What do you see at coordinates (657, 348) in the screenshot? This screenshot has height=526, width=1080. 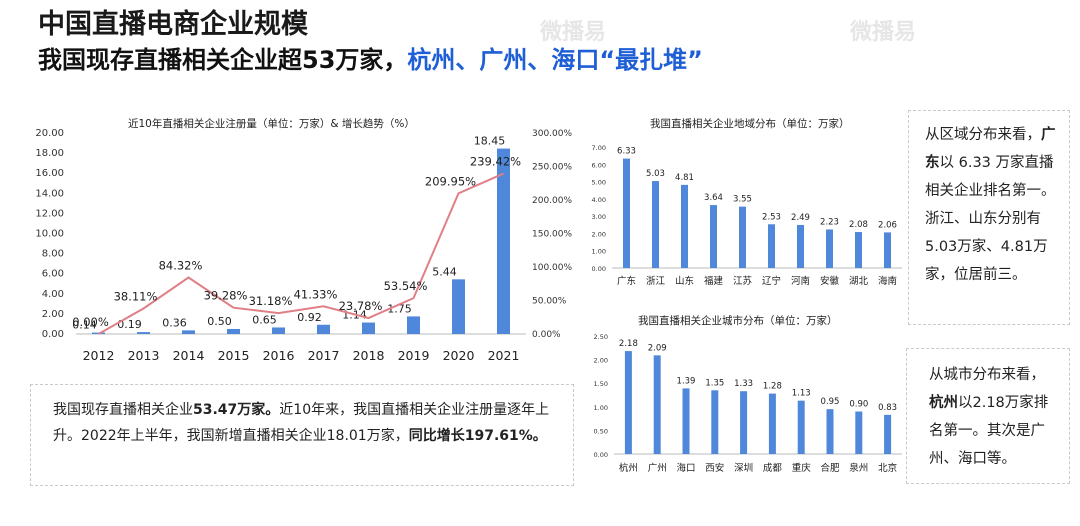 I see `bar-value-label: 2.09` at bounding box center [657, 348].